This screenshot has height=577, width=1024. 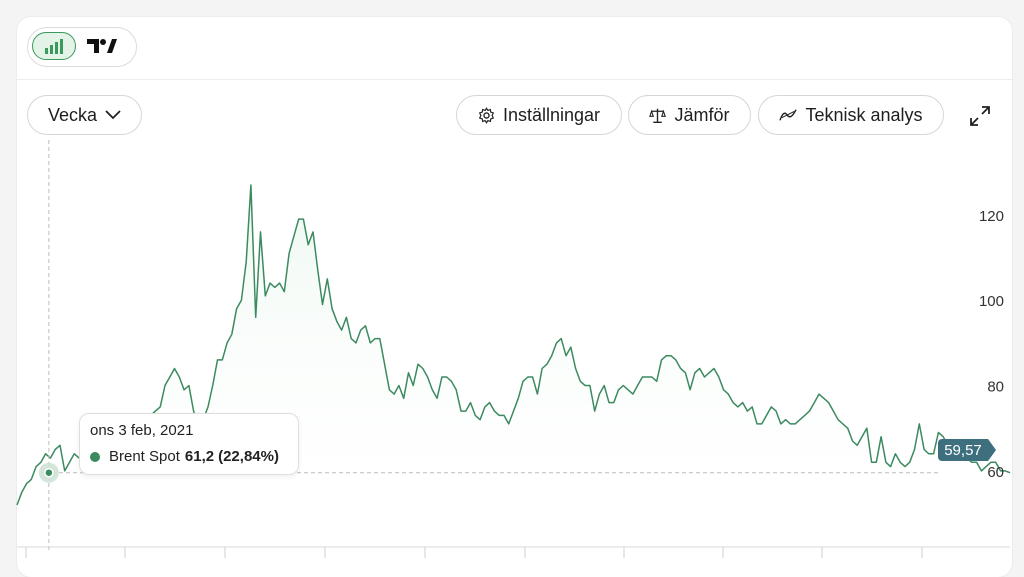 I want to click on period-label: Vecka, so click(x=72, y=114).